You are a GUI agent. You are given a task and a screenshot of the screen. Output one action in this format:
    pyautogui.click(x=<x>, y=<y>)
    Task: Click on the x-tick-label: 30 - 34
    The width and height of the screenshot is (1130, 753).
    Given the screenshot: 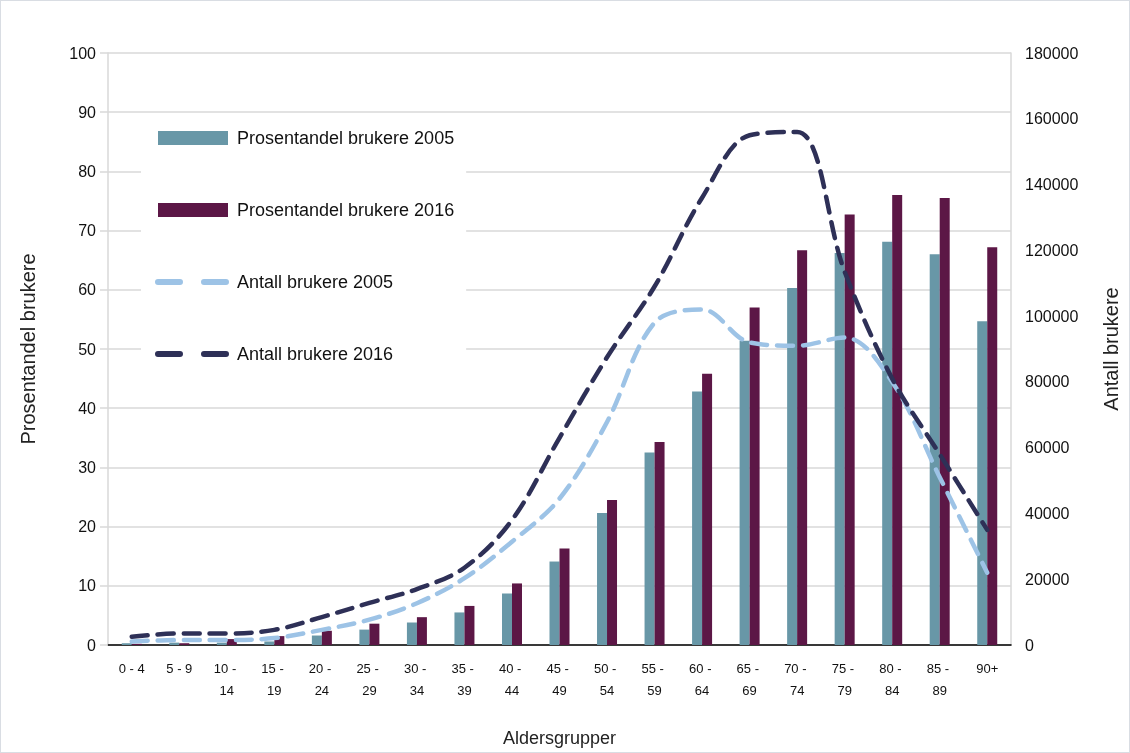 What is the action you would take?
    pyautogui.click(x=416, y=679)
    